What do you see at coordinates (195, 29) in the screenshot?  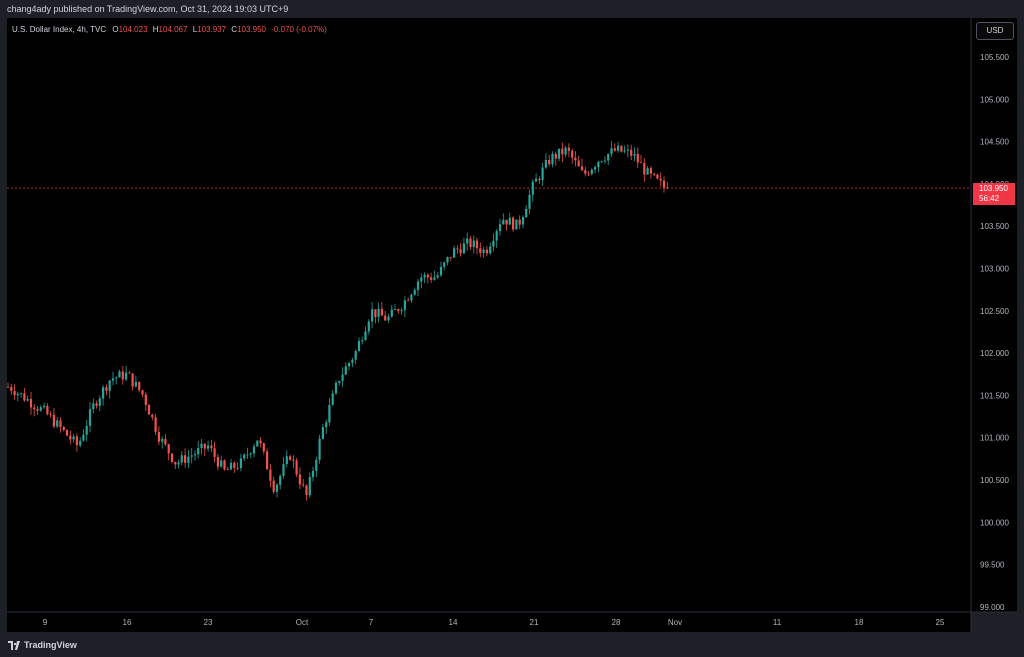 I see `low-label: L` at bounding box center [195, 29].